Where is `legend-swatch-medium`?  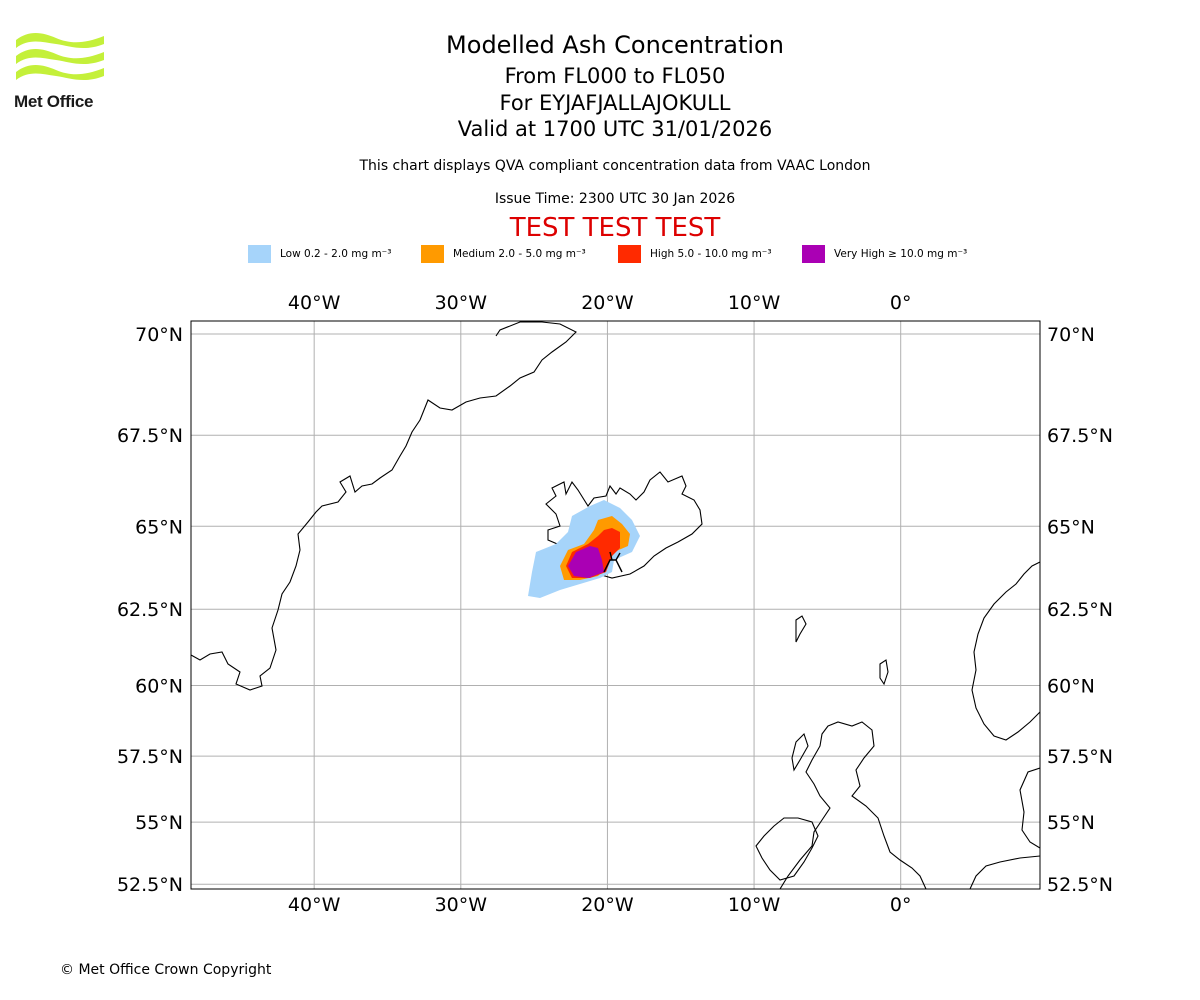 legend-swatch-medium is located at coordinates (432, 254).